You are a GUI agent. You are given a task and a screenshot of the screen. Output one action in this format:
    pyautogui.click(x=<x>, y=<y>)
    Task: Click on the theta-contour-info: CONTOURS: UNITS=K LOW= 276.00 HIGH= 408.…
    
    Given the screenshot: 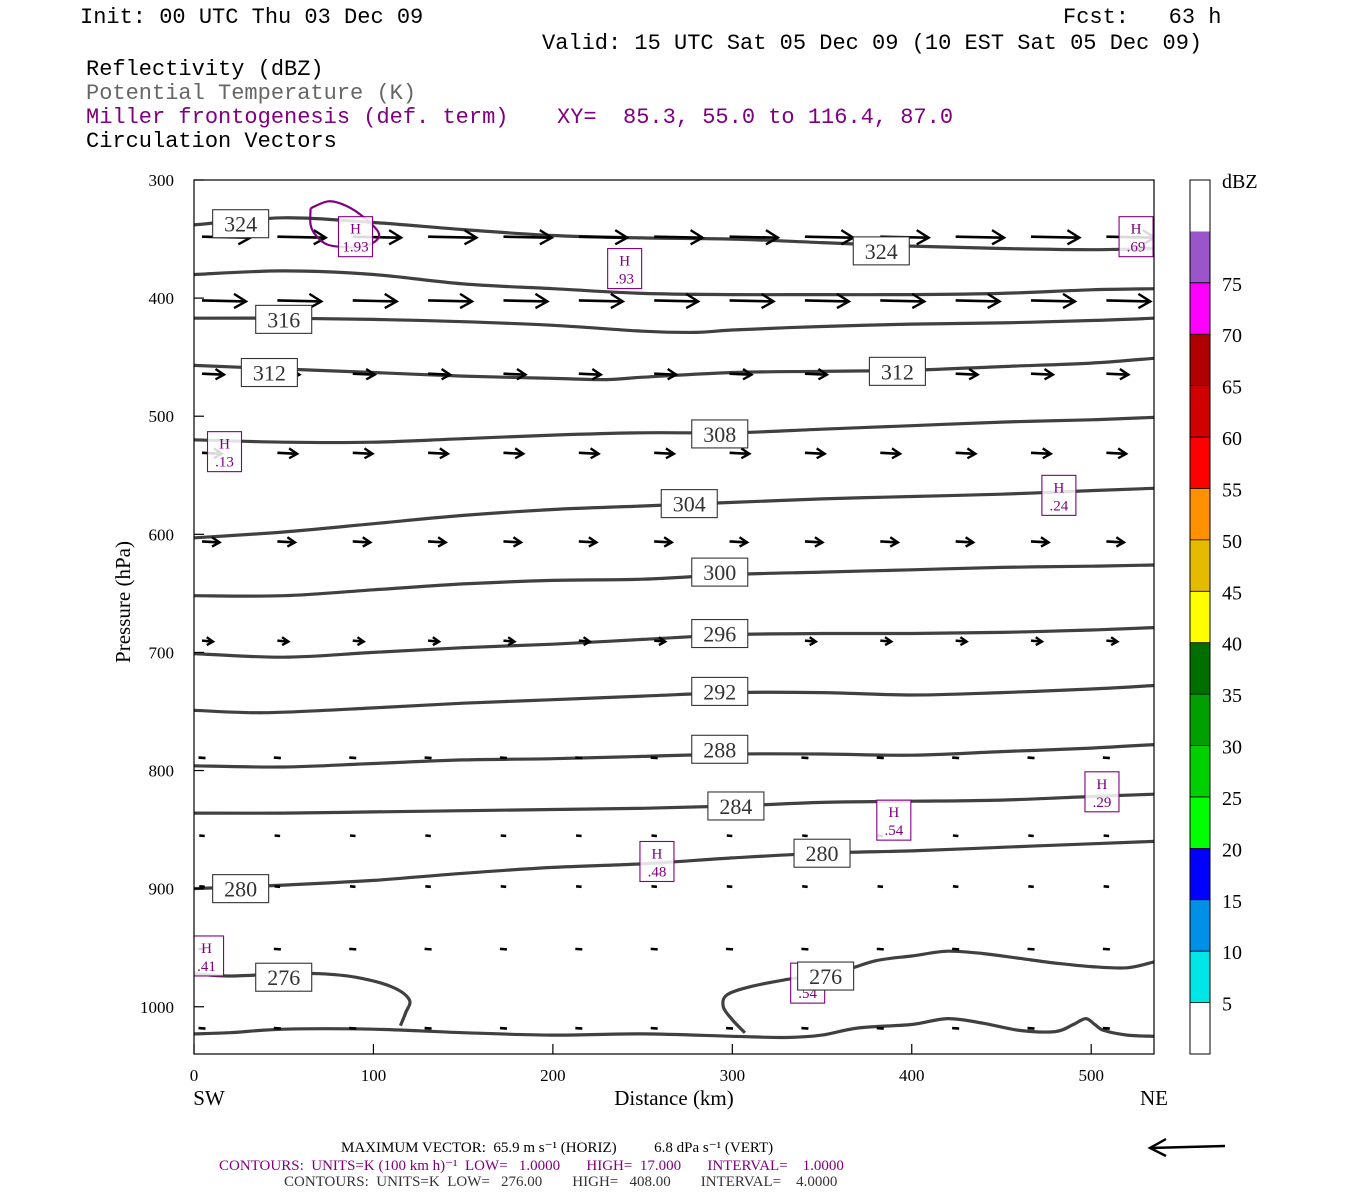 What is the action you would take?
    pyautogui.click(x=561, y=1182)
    